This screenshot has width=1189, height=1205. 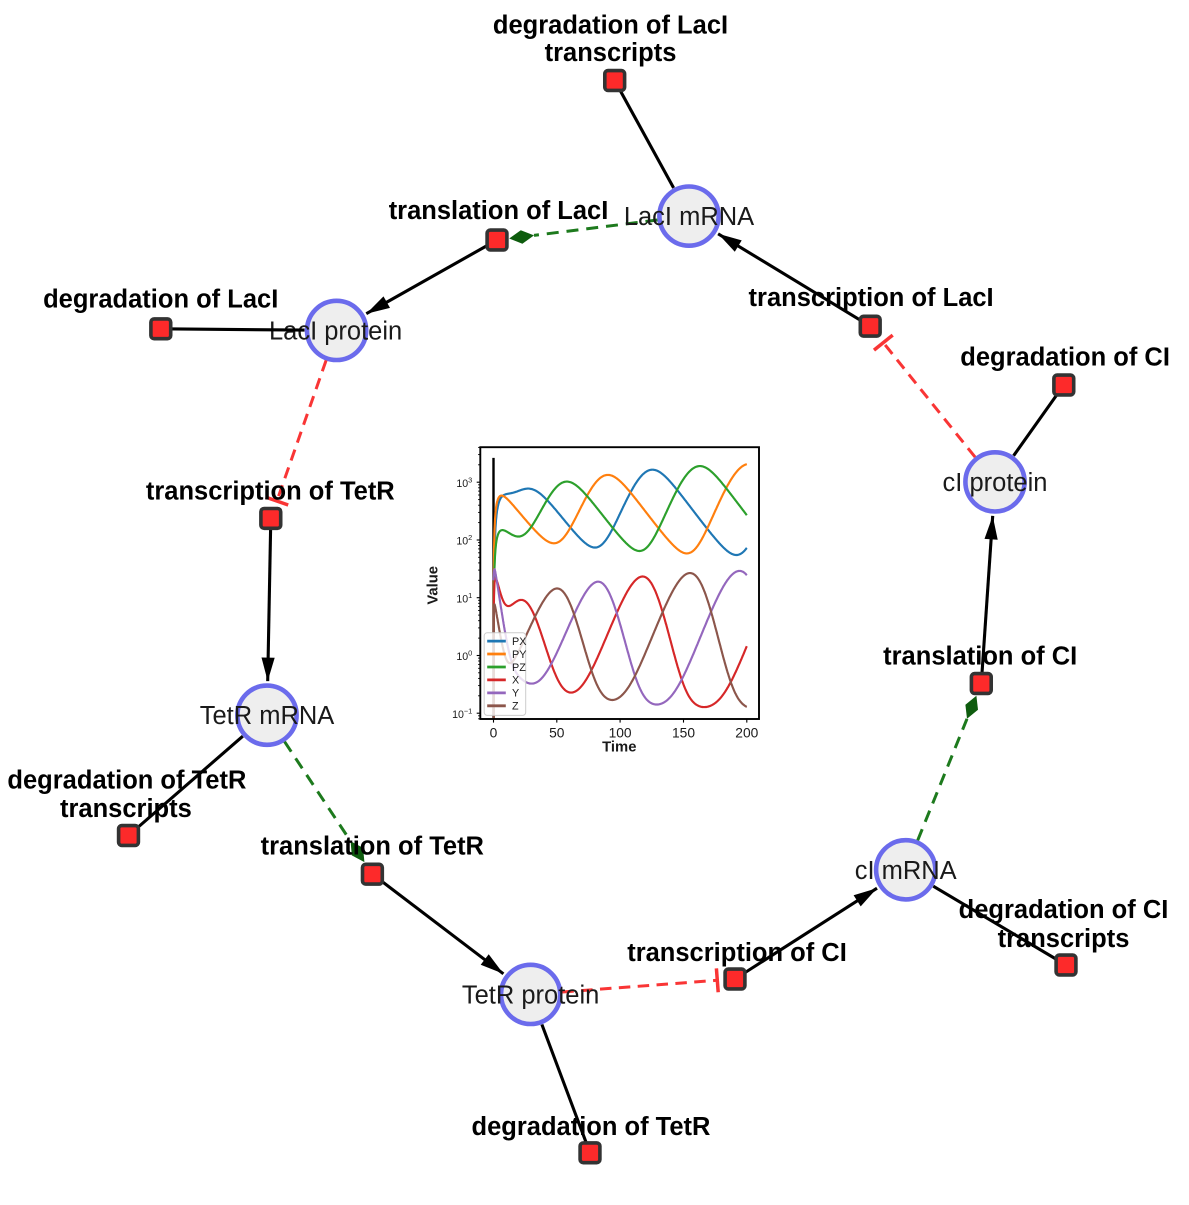 What do you see at coordinates (871, 298) in the screenshot?
I see `svg-text: transcription of LacI` at bounding box center [871, 298].